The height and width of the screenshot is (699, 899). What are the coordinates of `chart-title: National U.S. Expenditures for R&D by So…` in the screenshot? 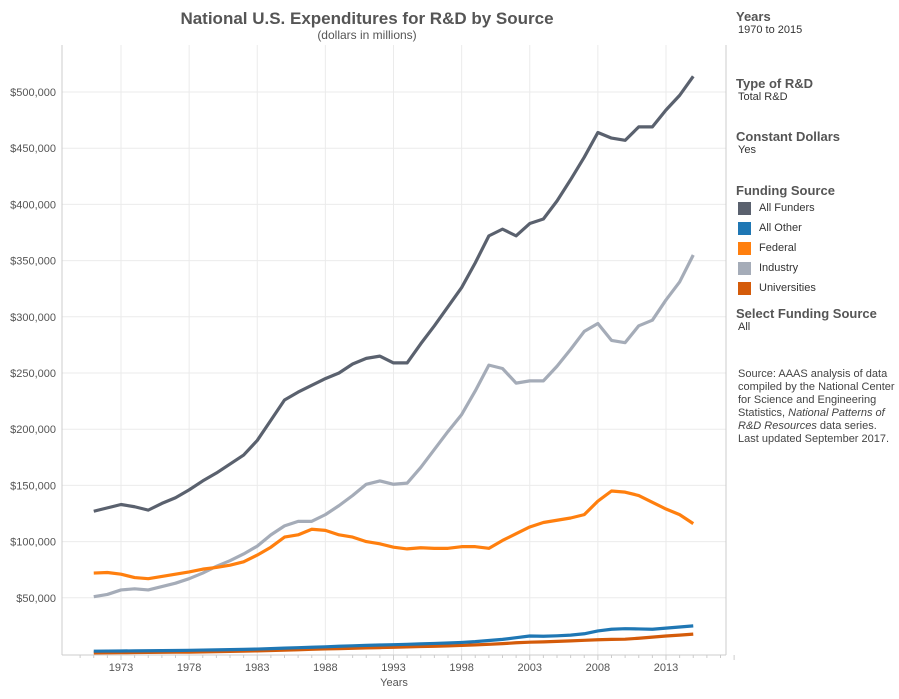 It's located at (367, 18).